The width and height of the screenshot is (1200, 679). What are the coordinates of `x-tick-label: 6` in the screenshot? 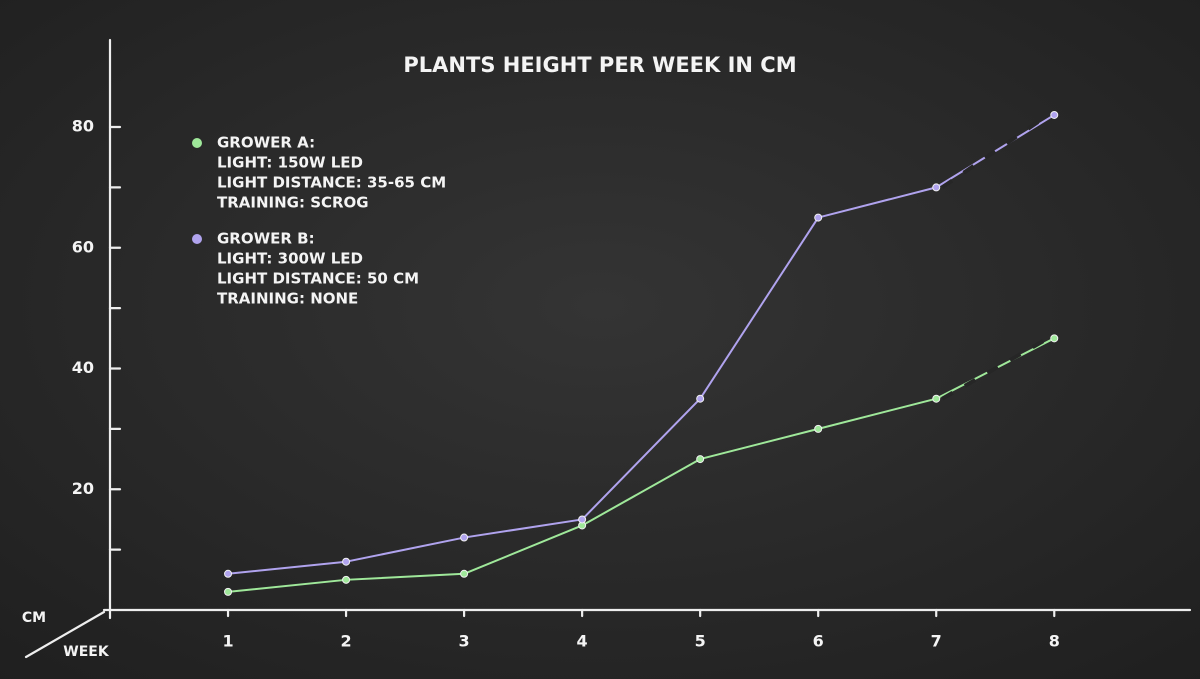 It's located at (818, 641).